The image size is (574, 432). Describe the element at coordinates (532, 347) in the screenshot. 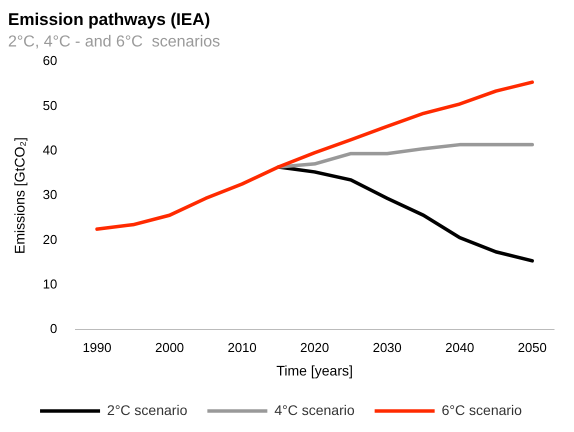

I see `x-tick-label: 2050` at that location.